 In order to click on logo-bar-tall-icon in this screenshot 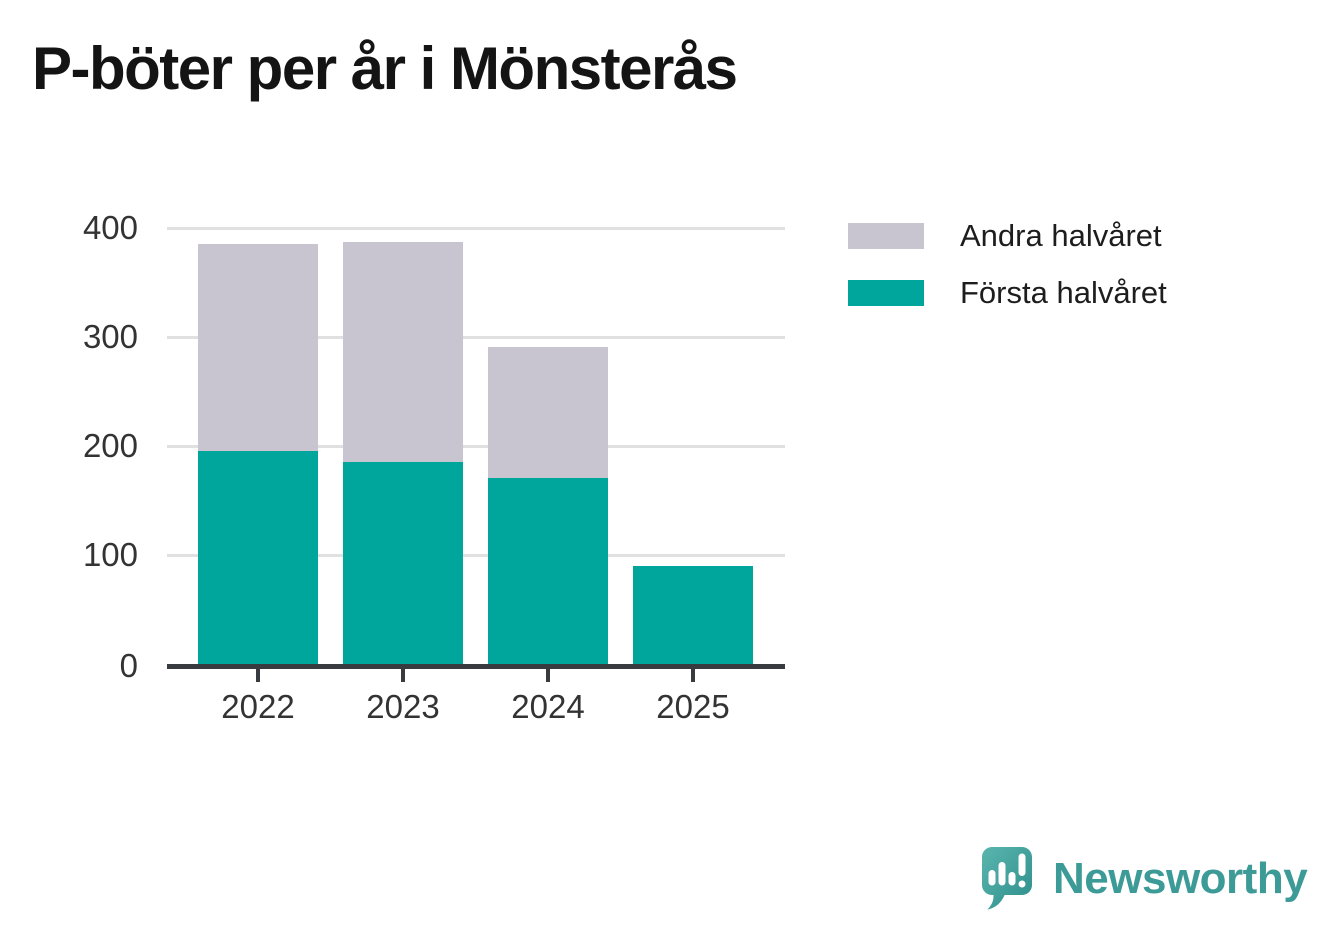, I will do `click(1002, 874)`.